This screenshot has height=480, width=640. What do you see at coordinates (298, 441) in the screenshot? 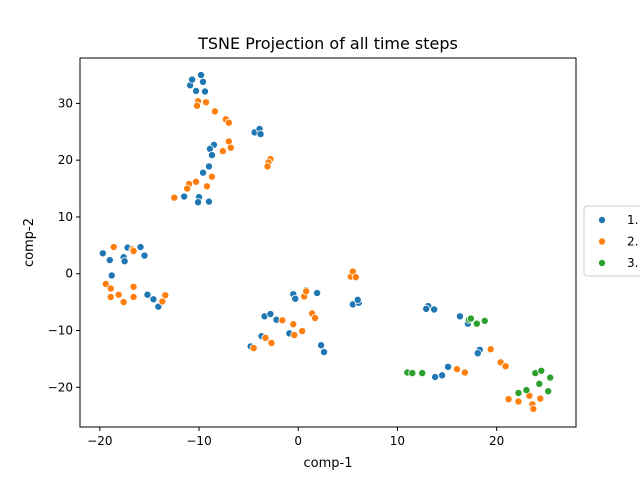
I see `x-tick-label: 0` at bounding box center [298, 441].